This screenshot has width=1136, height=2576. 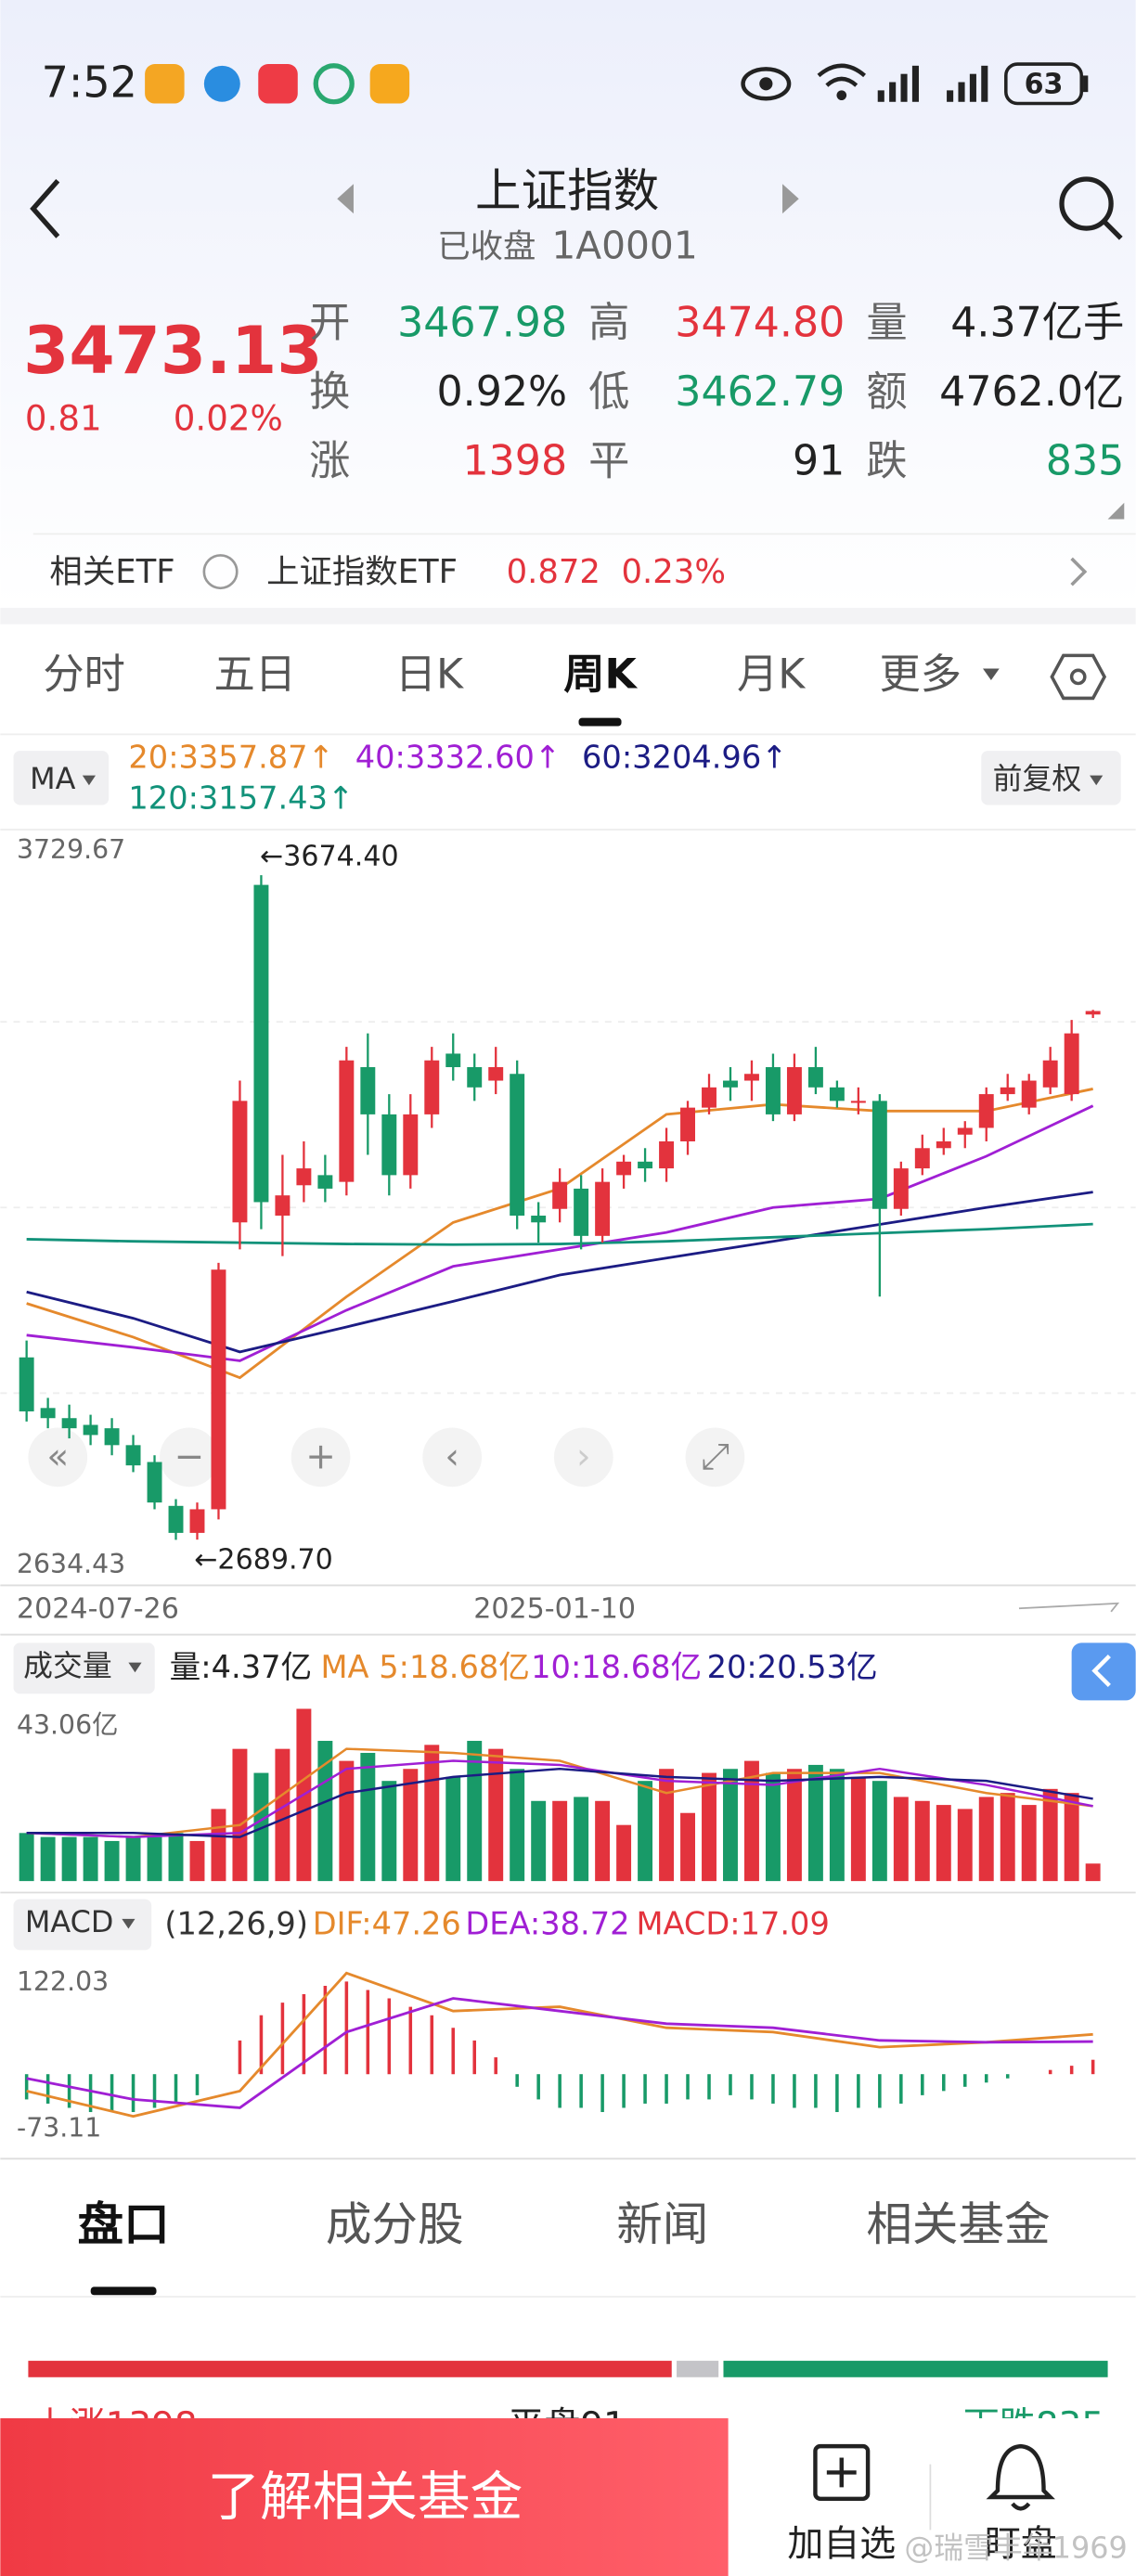 I want to click on add-watchlist: 加自选, so click(x=841, y=2545).